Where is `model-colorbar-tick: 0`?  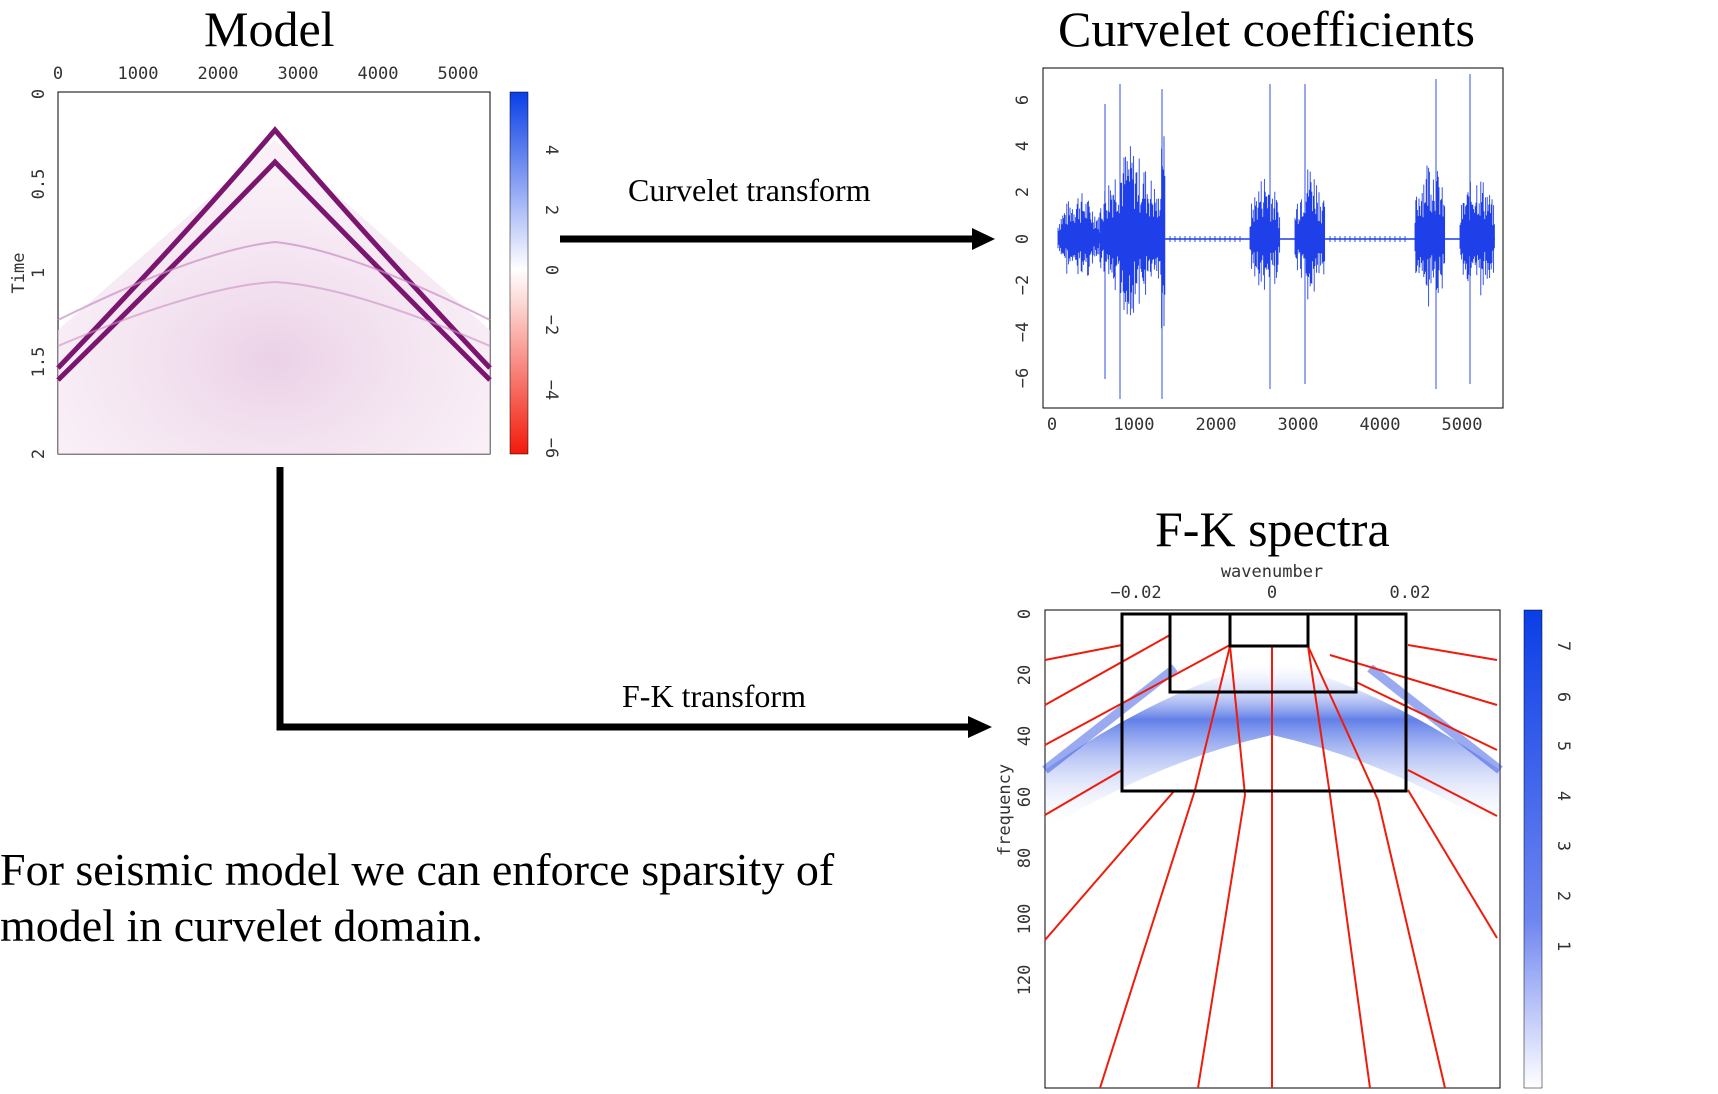 model-colorbar-tick: 0 is located at coordinates (551, 270).